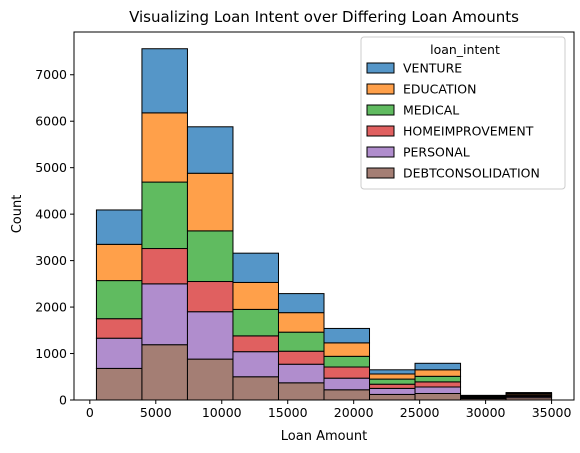  What do you see at coordinates (380, 68) in the screenshot?
I see `legend-swatch-venture` at bounding box center [380, 68].